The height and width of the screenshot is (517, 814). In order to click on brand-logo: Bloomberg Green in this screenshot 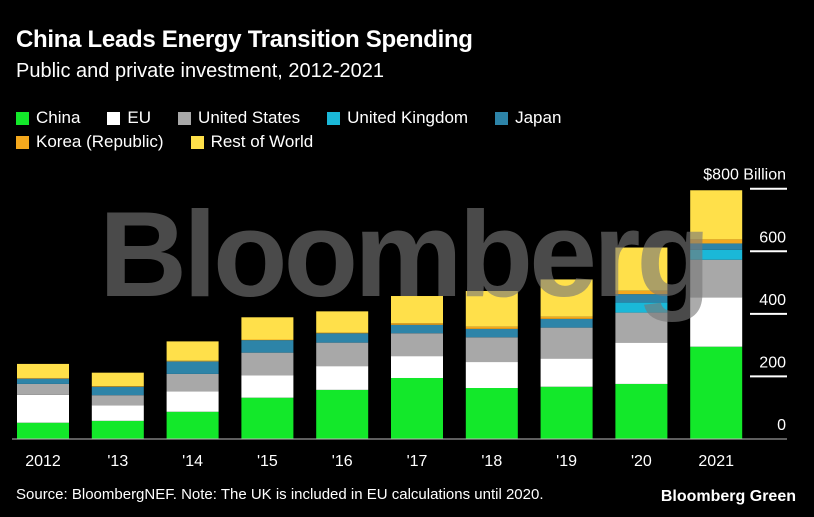, I will do `click(728, 496)`.